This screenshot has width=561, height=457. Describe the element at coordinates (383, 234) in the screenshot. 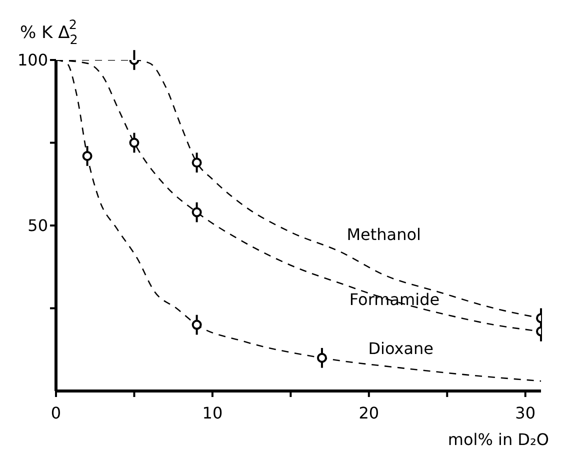

I see `series-label: Methanol` at that location.